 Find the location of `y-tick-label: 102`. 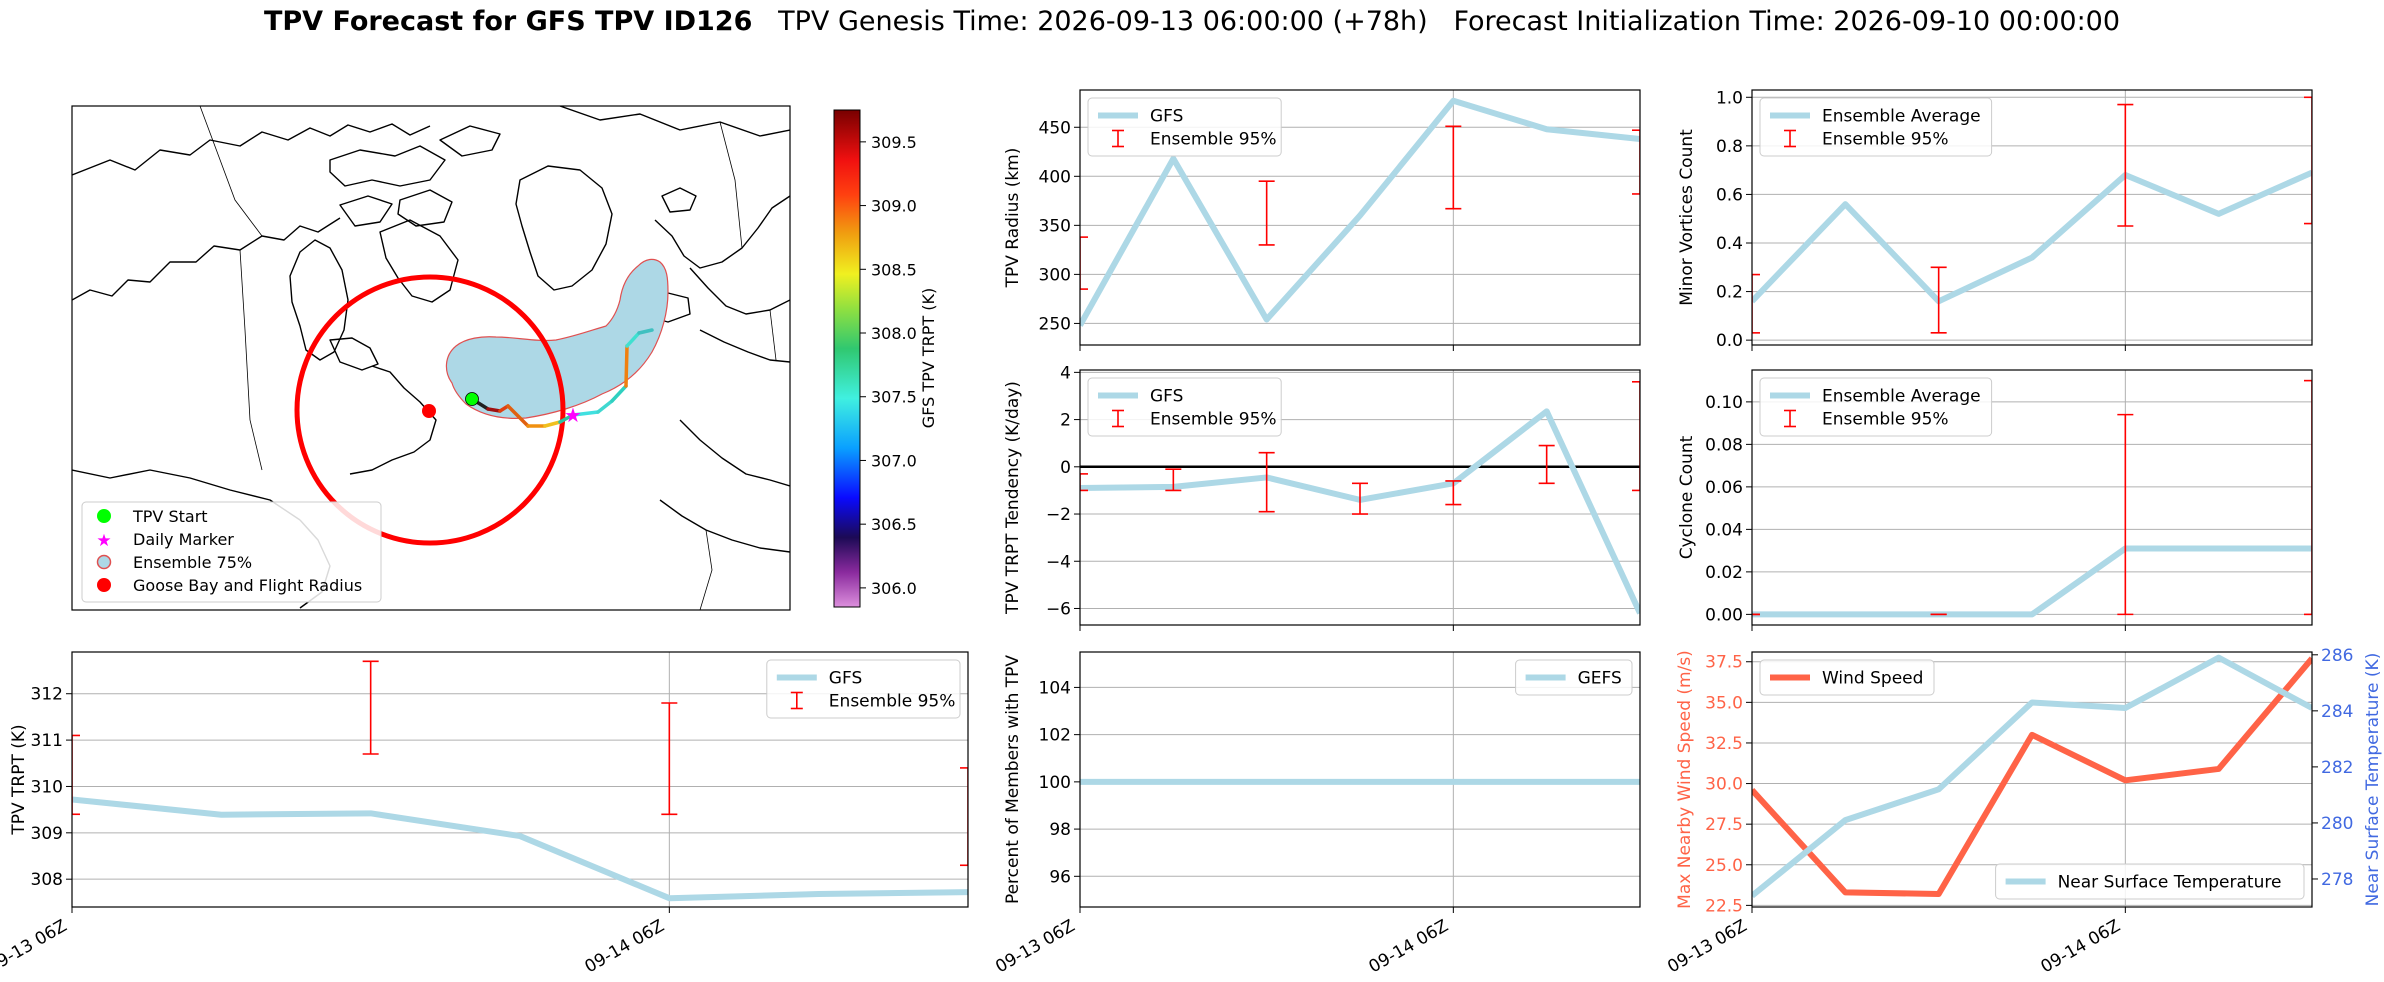

y-tick-label: 102 is located at coordinates (1055, 736).